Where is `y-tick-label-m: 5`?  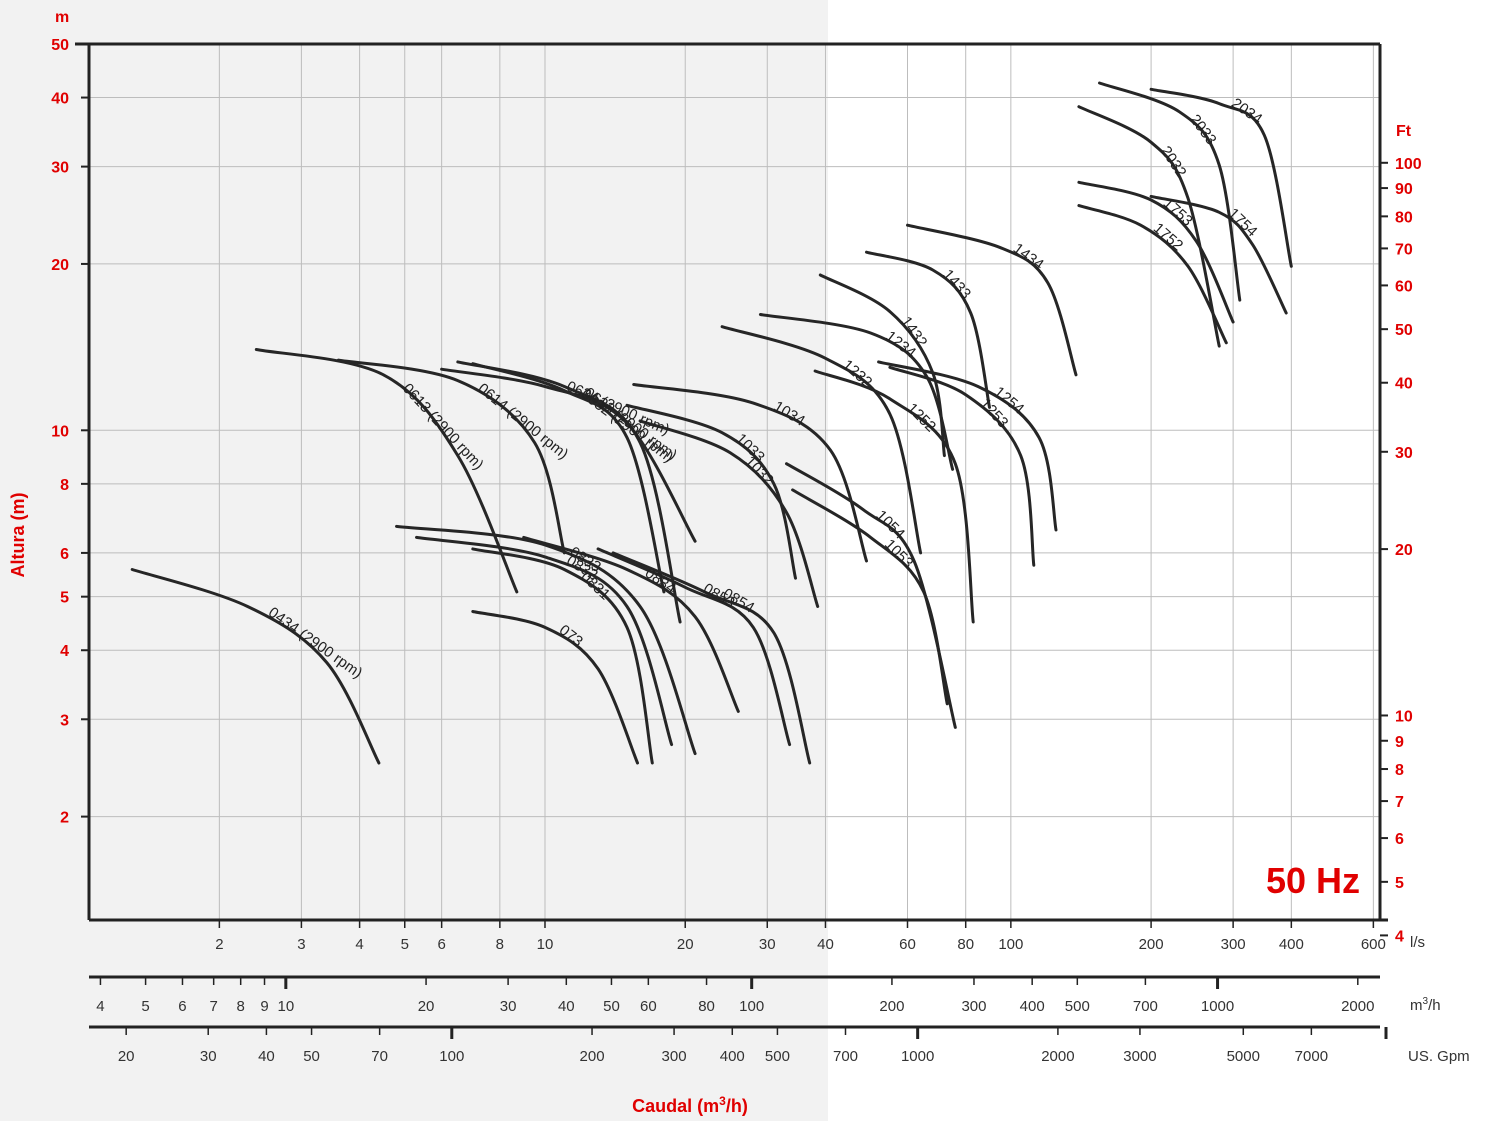
y-tick-label-m: 5 is located at coordinates (64, 598).